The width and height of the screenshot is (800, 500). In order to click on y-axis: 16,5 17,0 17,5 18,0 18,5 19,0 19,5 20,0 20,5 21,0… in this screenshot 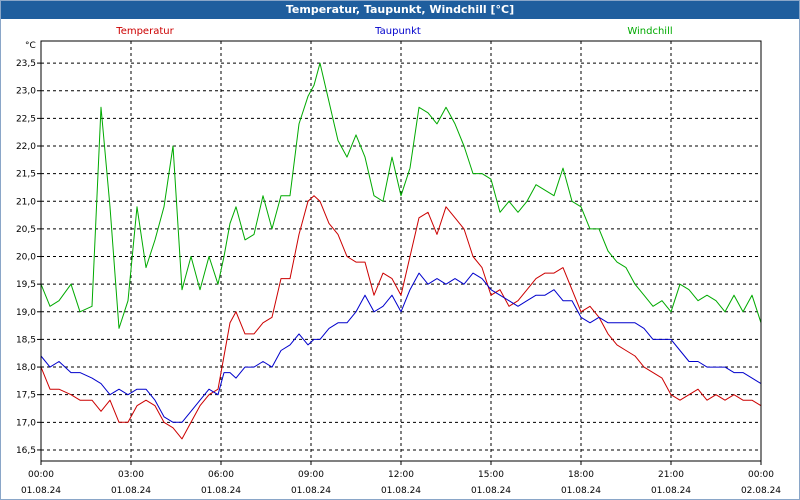, I will do `click(28, 257)`.